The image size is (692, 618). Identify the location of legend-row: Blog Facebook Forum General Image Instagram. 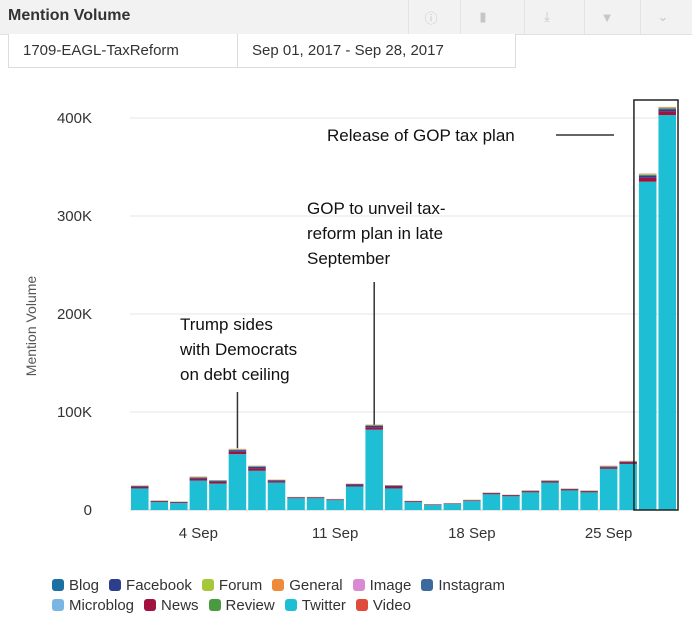
(367, 585).